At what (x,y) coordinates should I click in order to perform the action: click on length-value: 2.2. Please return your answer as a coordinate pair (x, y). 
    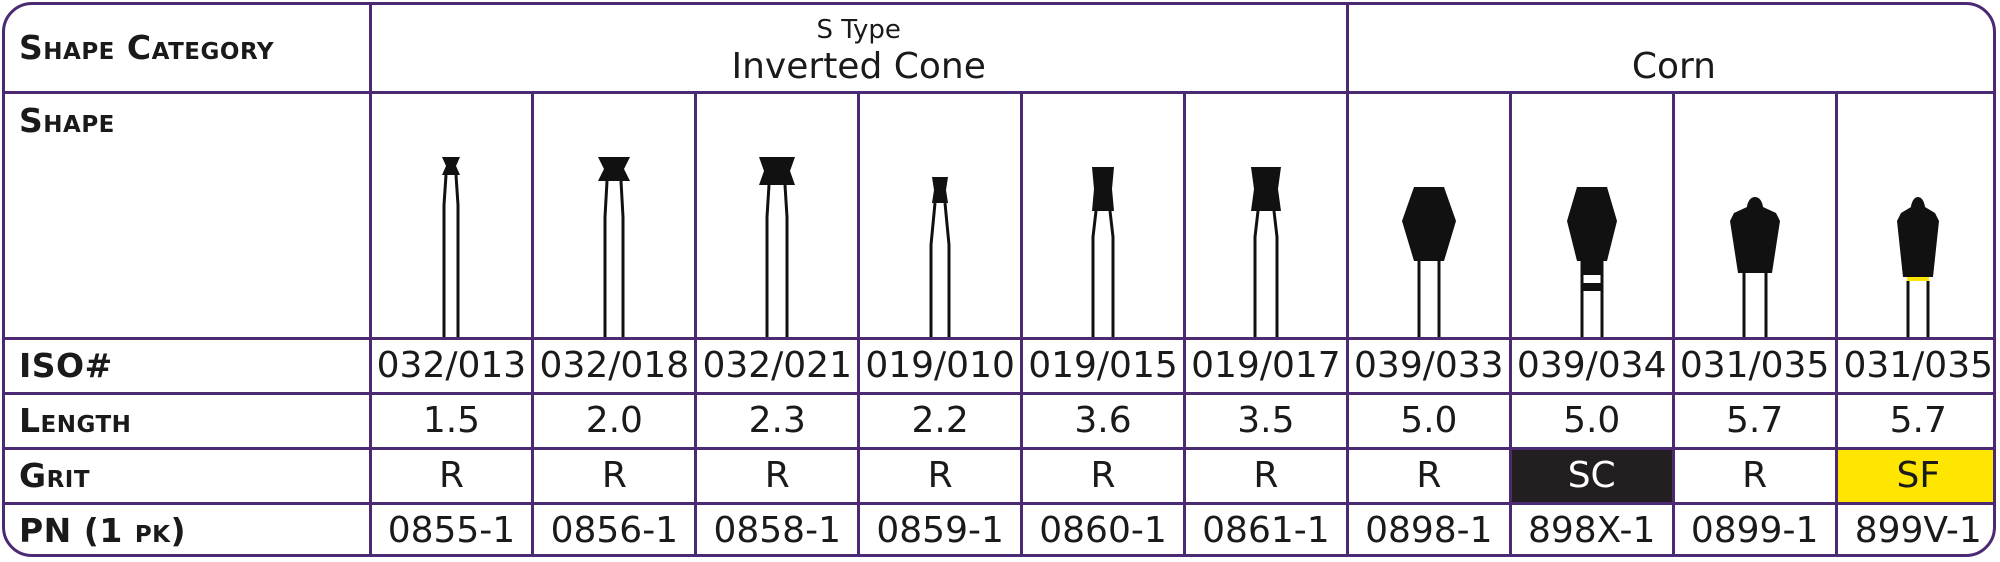
    Looking at the image, I should click on (940, 420).